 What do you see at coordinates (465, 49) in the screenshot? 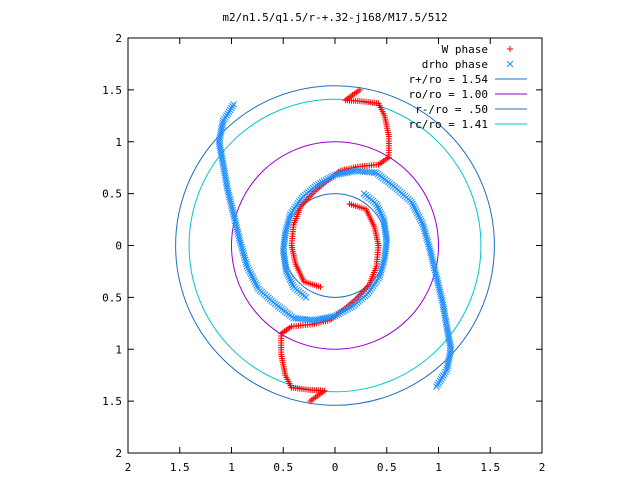
I see `legend-label: W phase` at bounding box center [465, 49].